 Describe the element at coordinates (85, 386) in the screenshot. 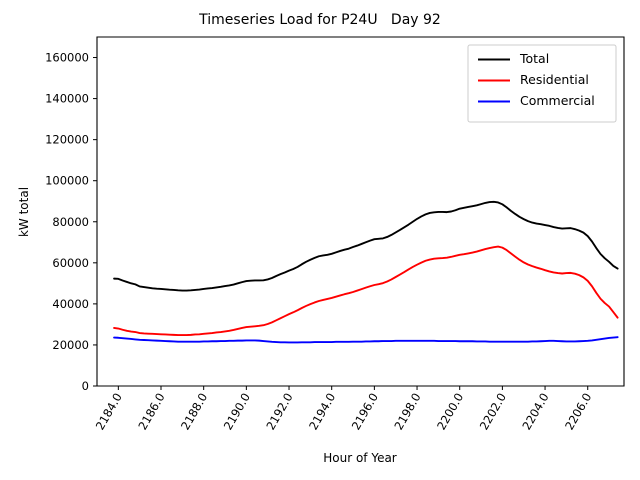

I see `y-tick-label: 0` at that location.